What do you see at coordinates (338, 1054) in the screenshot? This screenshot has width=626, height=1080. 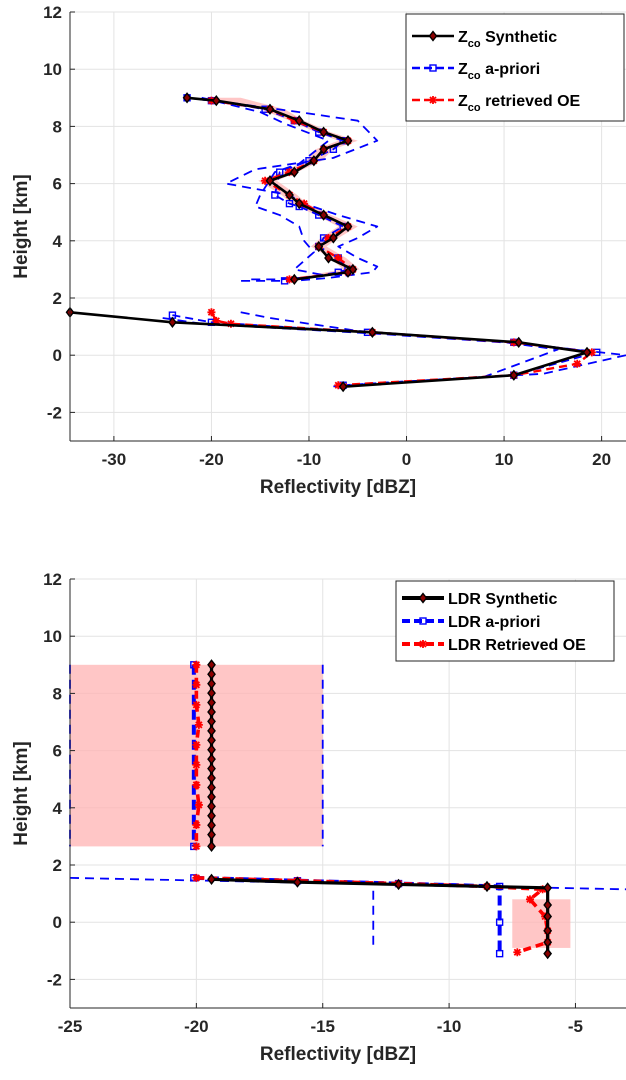 I see `chart2-x-axis-label: Reflectivity [dBZ]` at bounding box center [338, 1054].